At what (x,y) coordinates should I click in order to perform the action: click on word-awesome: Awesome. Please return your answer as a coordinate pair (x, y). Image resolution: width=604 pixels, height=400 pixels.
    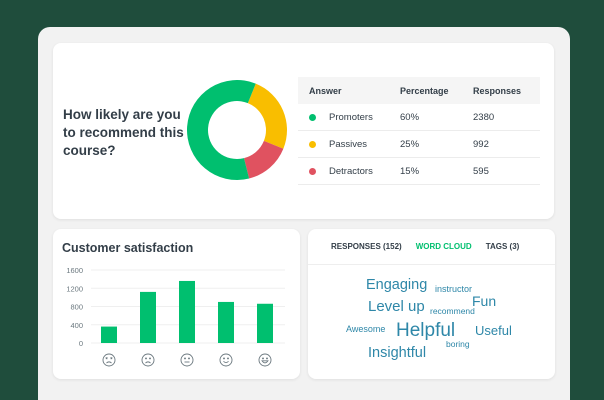
    Looking at the image, I should click on (366, 329).